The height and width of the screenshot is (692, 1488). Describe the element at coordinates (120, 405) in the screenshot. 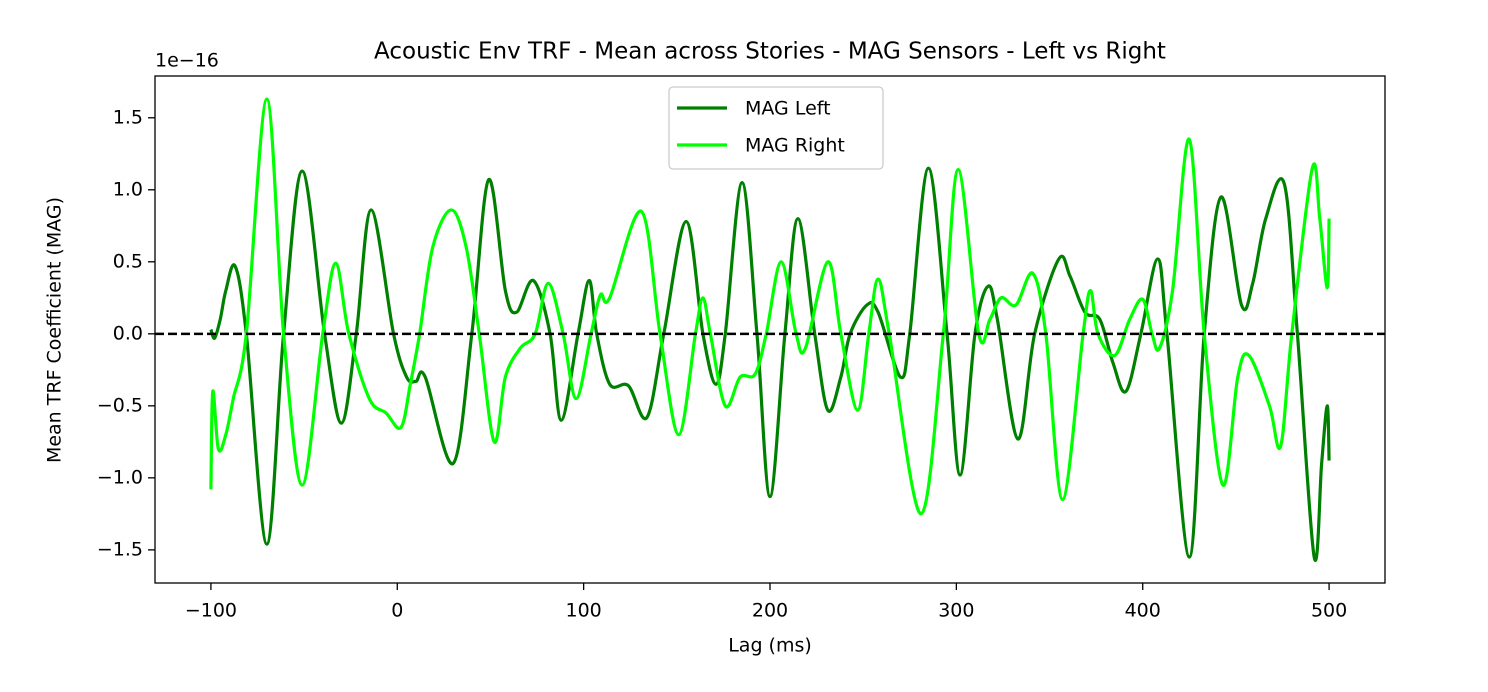

I see `y-tick-label: −0.5` at that location.